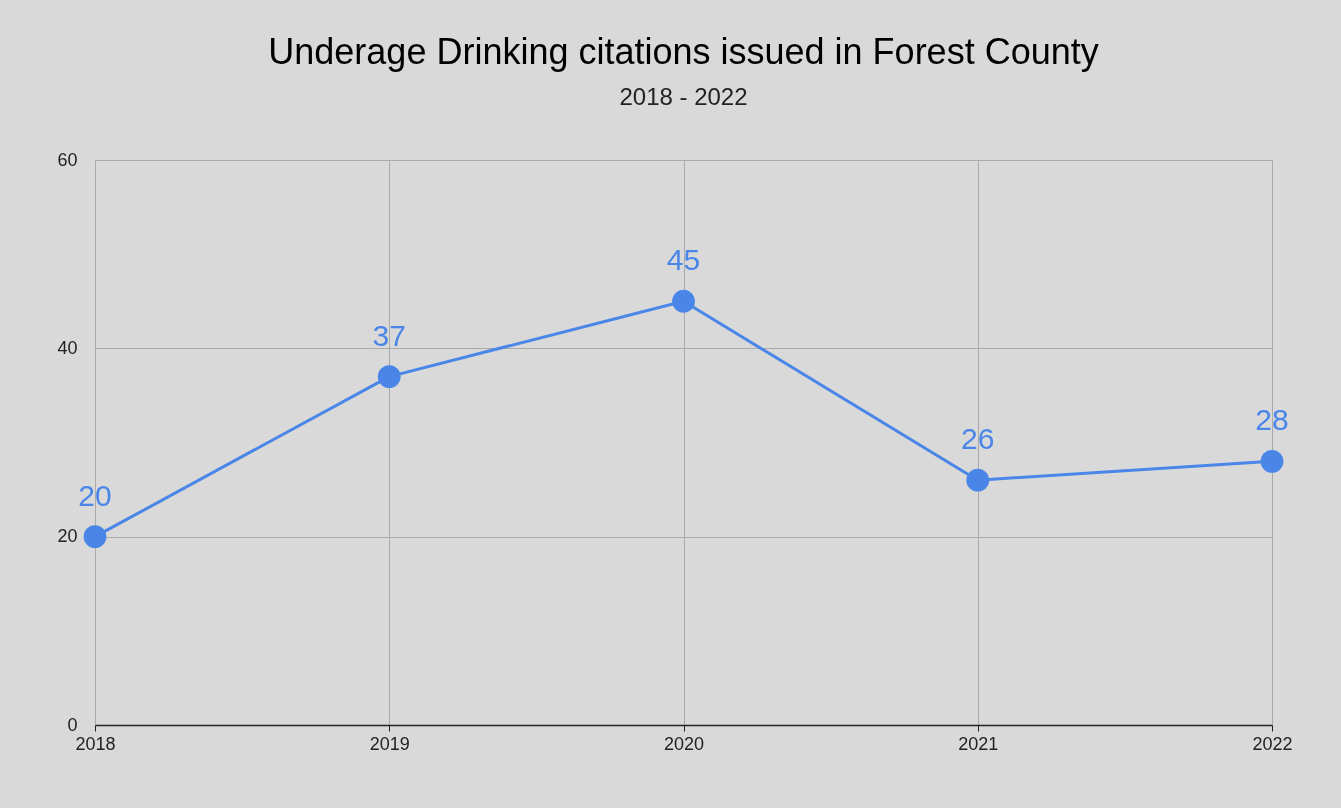 The image size is (1341, 808). I want to click on y-tick-label: 20, so click(67, 536).